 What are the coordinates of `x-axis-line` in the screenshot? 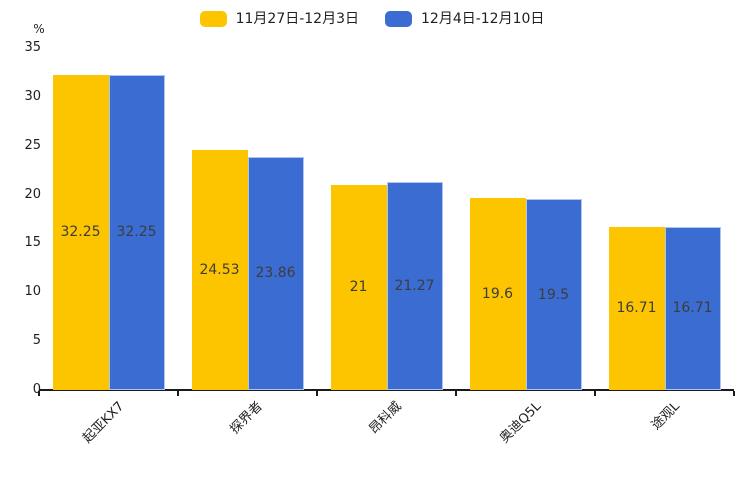 It's located at (386, 390).